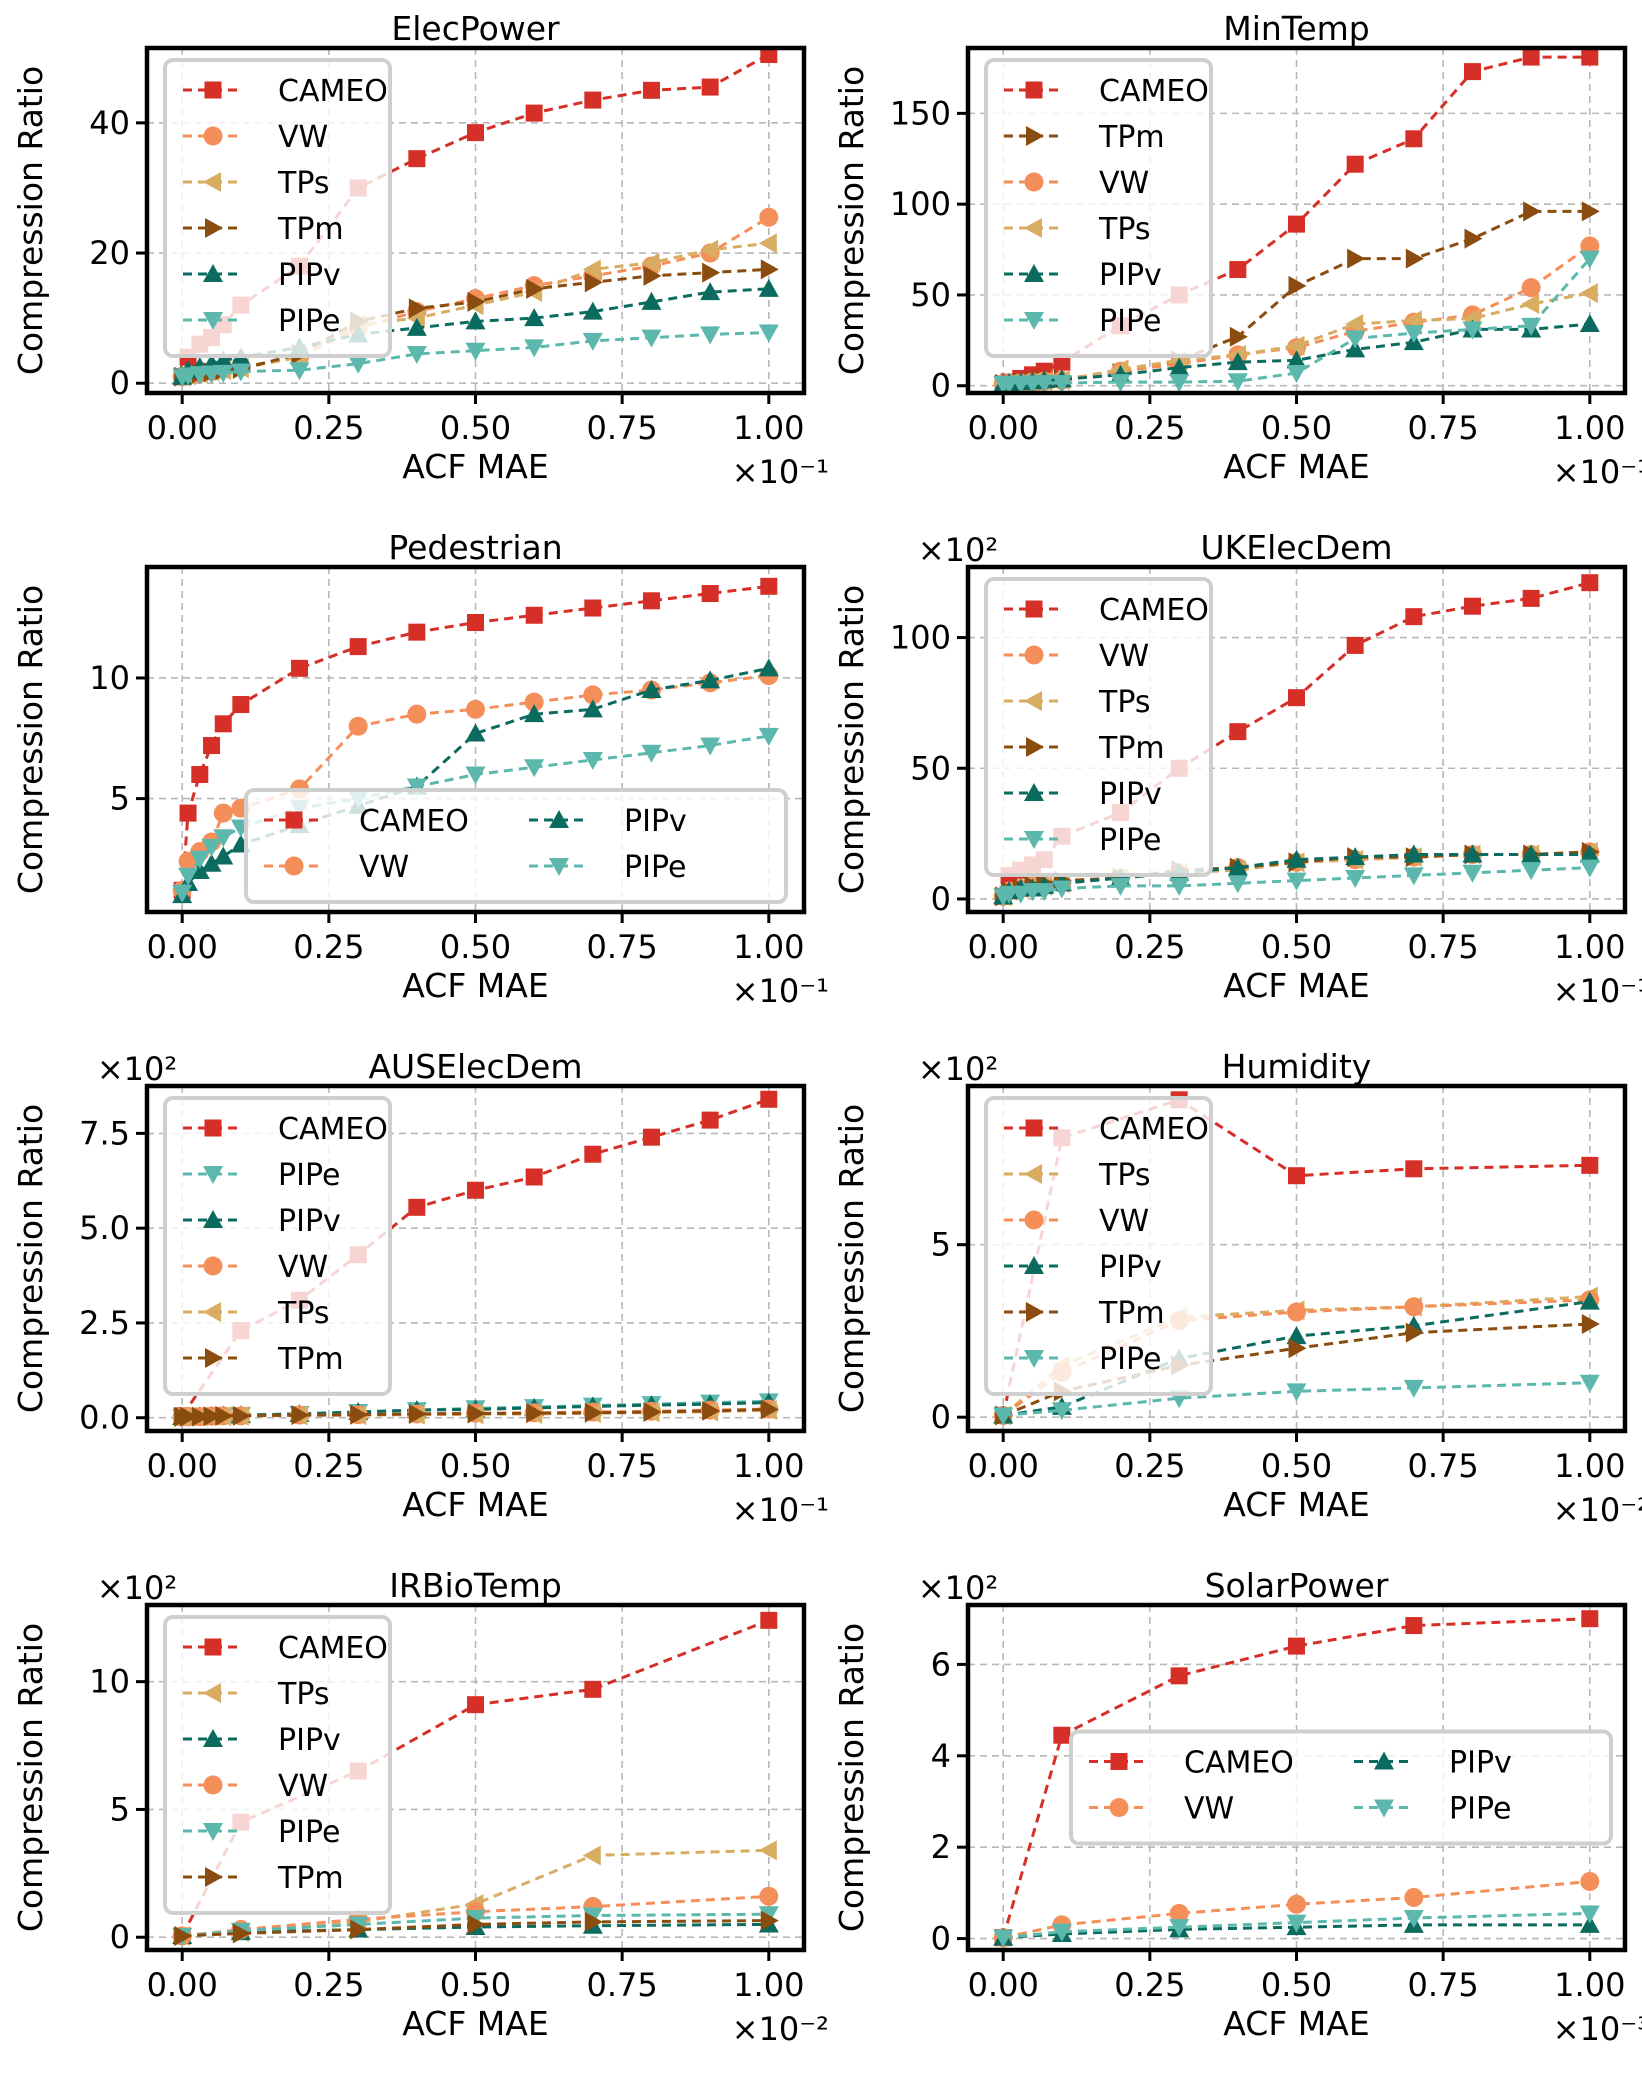  I want to click on legend: CAMEO TPs PIPv VW PIPe TPm, so click(277, 1765).